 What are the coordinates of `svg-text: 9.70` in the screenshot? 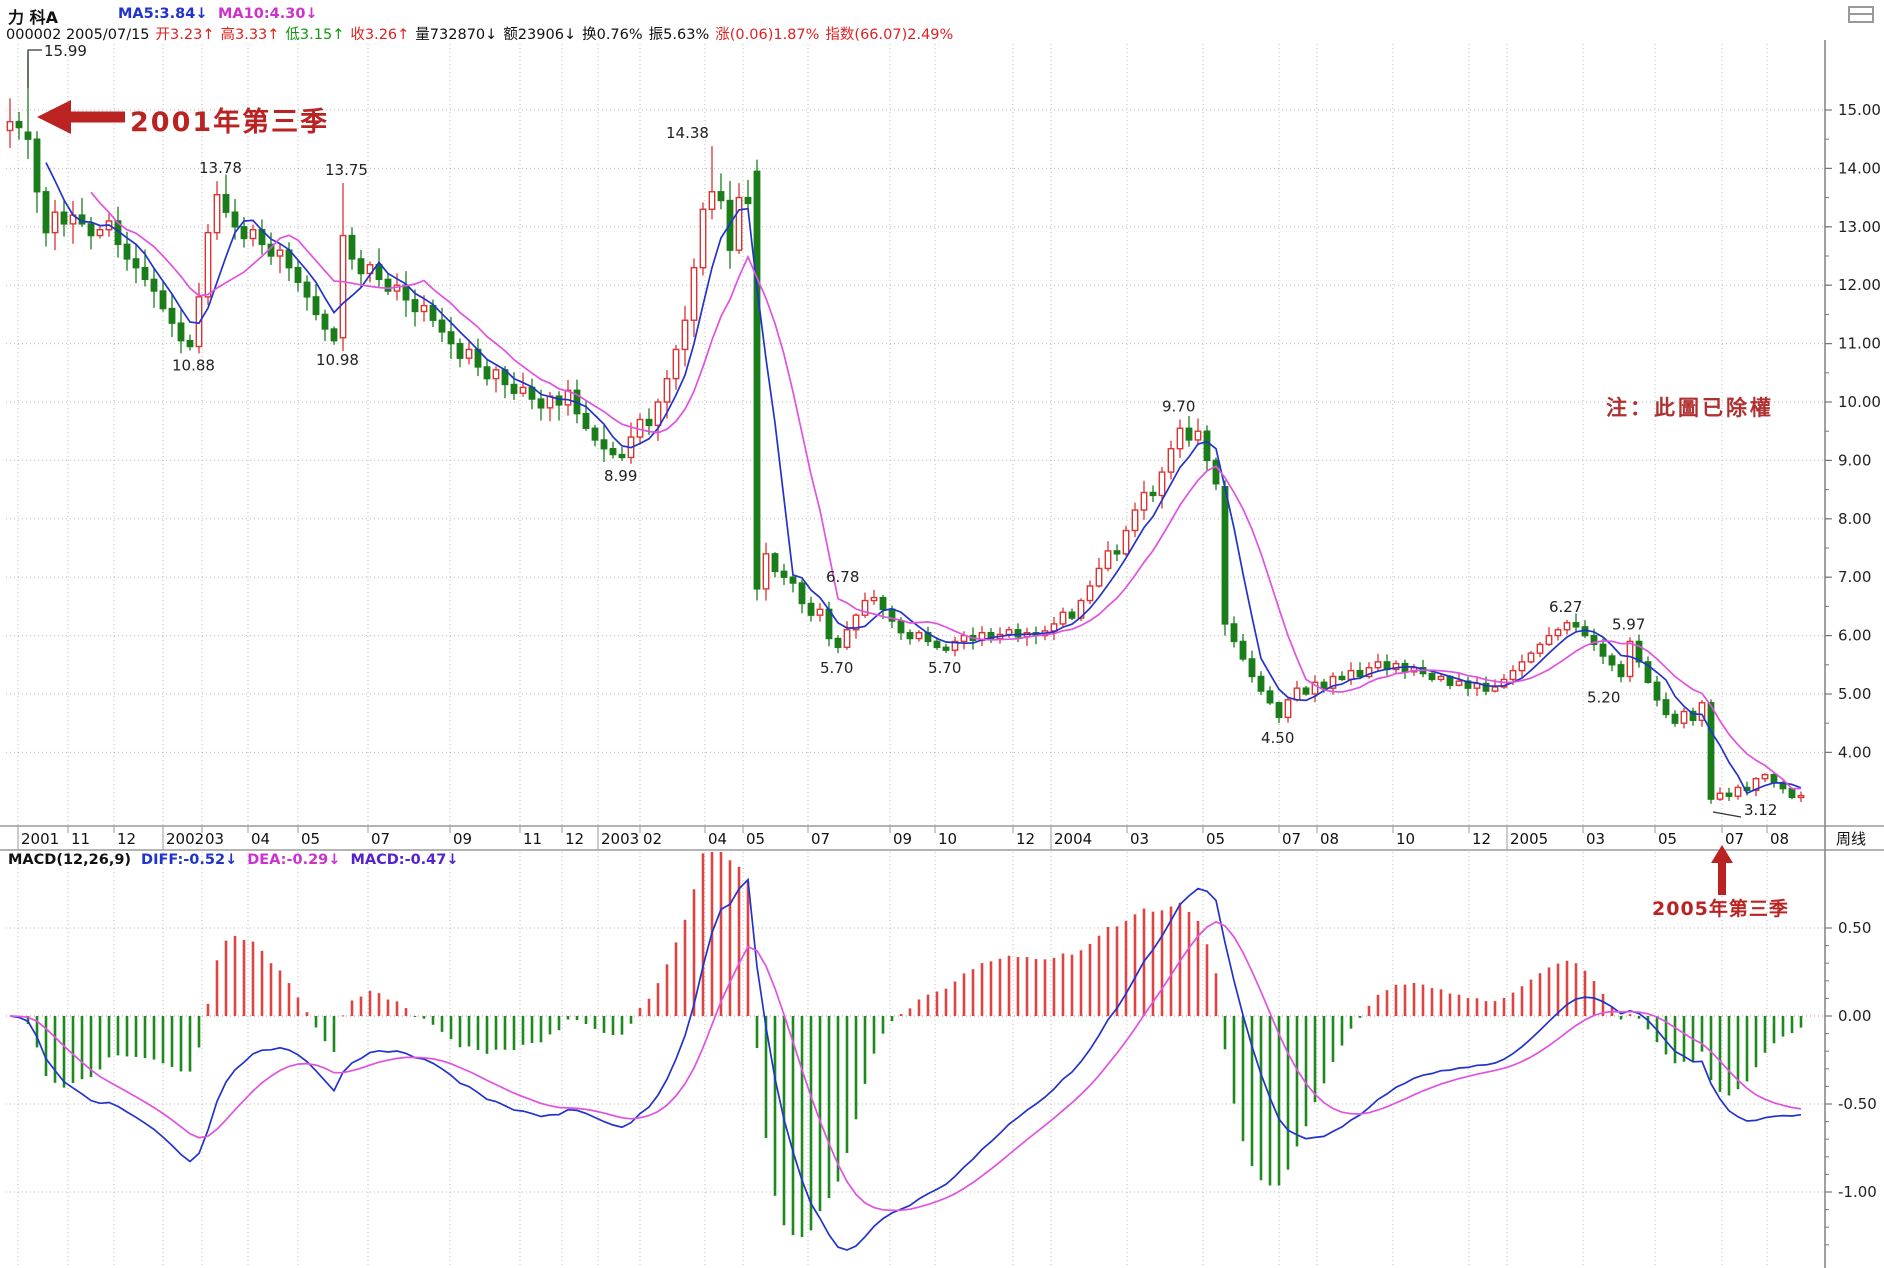 It's located at (1178, 407).